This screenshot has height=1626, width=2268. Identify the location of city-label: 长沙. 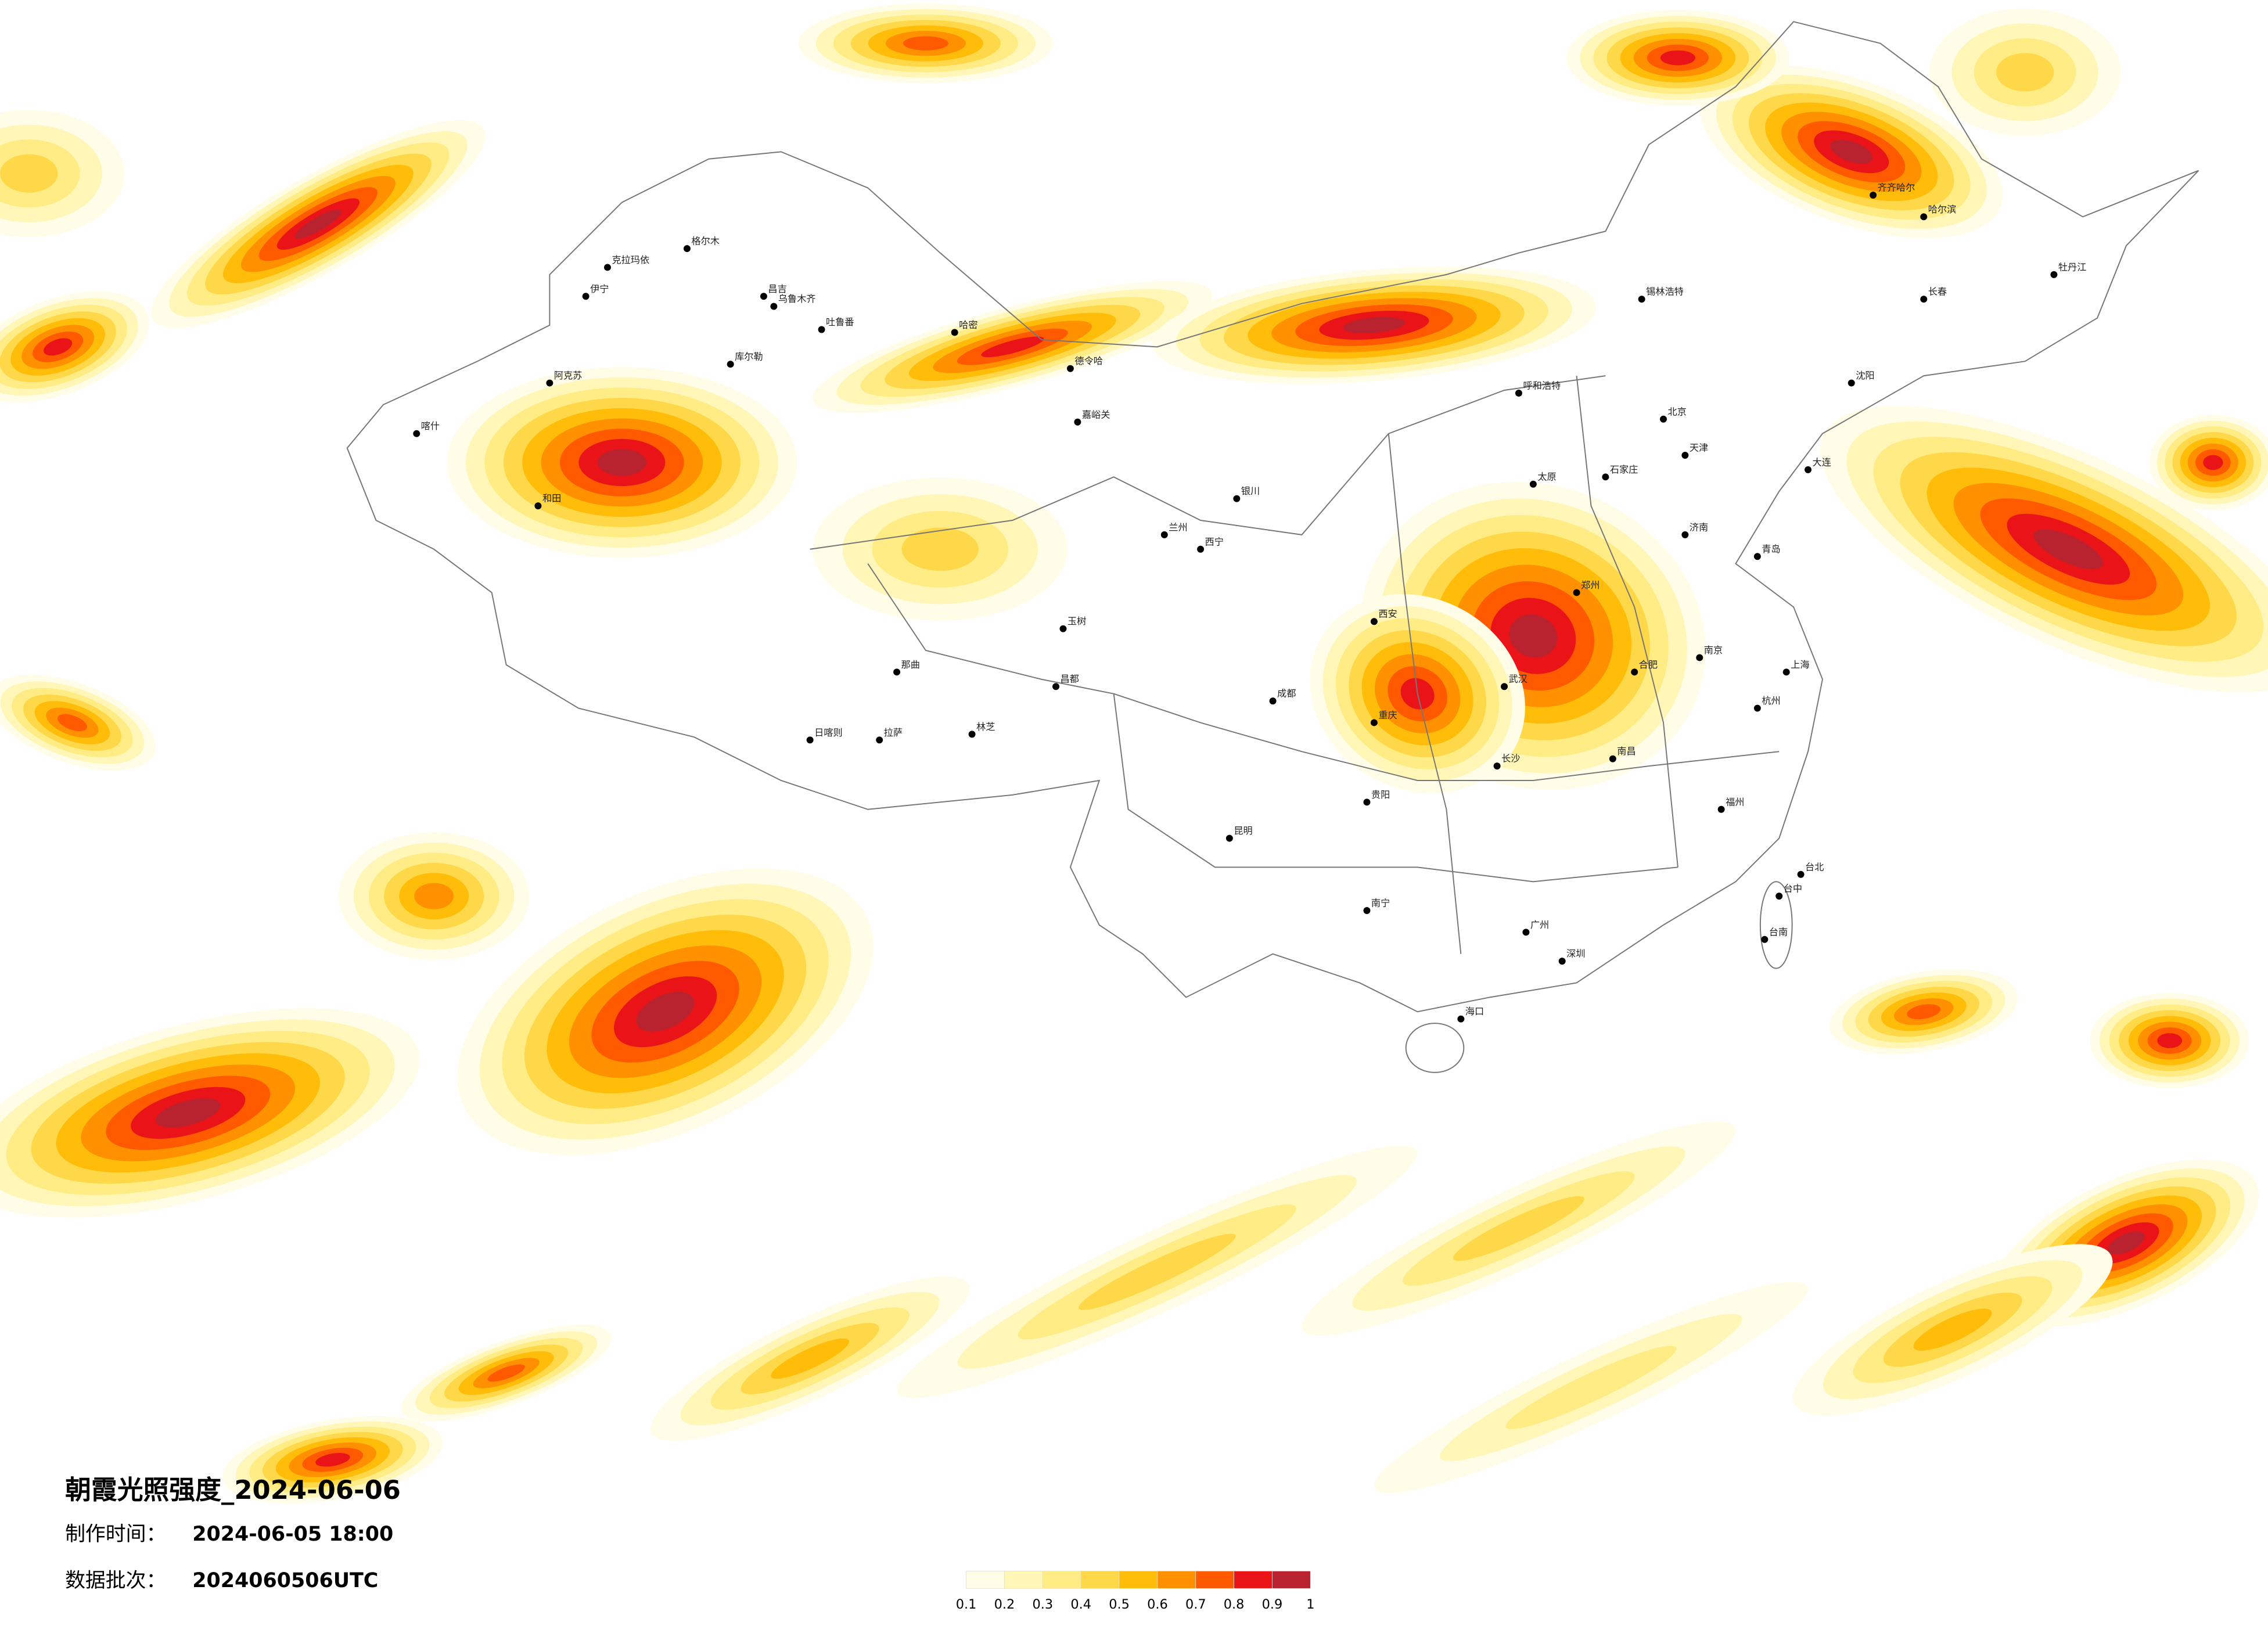
(1510, 758).